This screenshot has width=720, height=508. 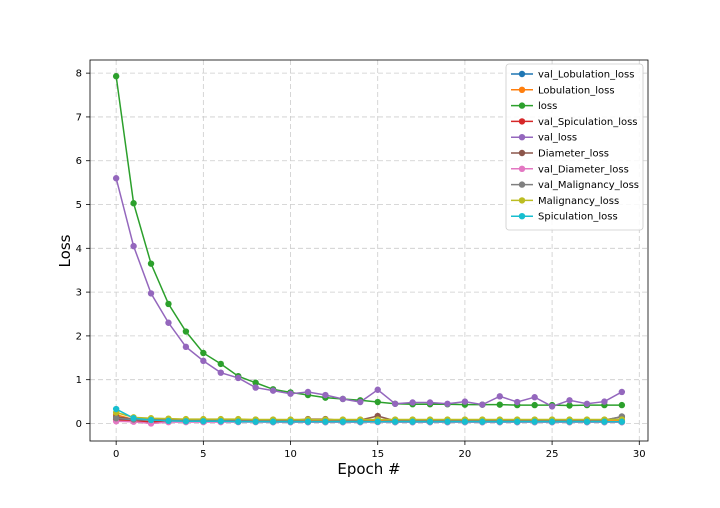 What do you see at coordinates (79, 117) in the screenshot?
I see `y-tick-label: 7` at bounding box center [79, 117].